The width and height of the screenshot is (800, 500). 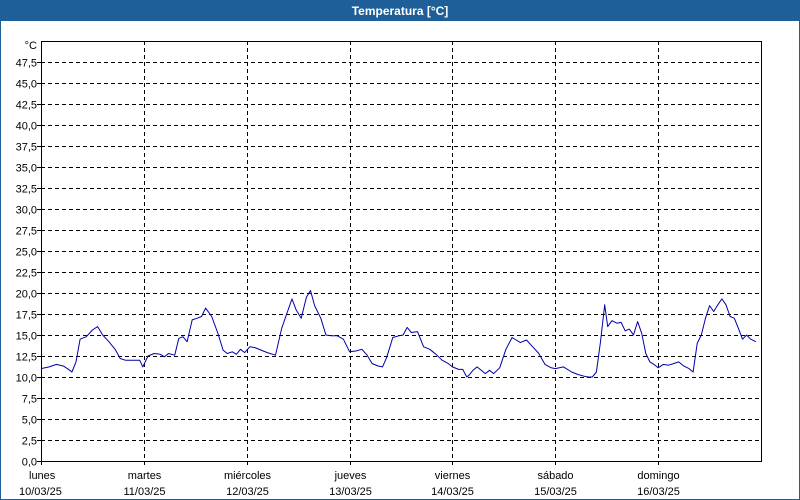 What do you see at coordinates (453, 476) in the screenshot?
I see `x-tick-day-label: viernes` at bounding box center [453, 476].